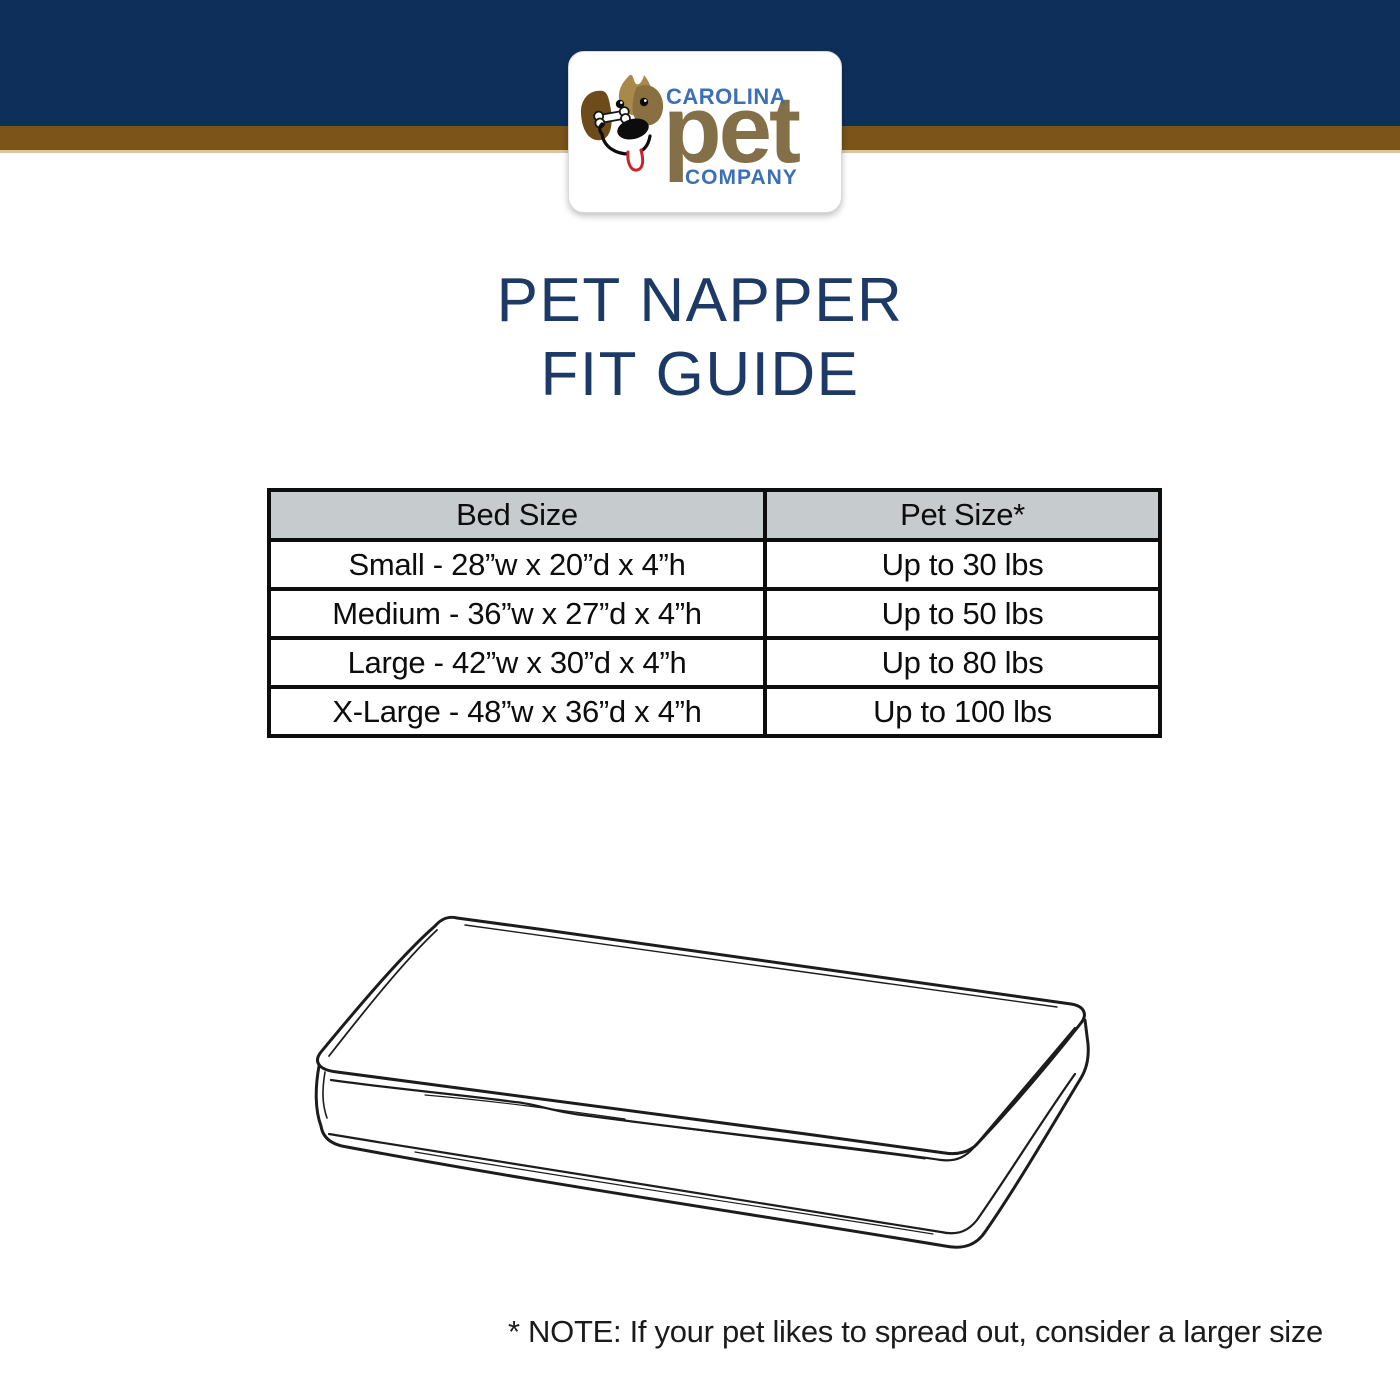 The width and height of the screenshot is (1400, 1400). What do you see at coordinates (517, 613) in the screenshot?
I see `bed-size-cell: Medium - 36”w x 27”d x 4”h` at bounding box center [517, 613].